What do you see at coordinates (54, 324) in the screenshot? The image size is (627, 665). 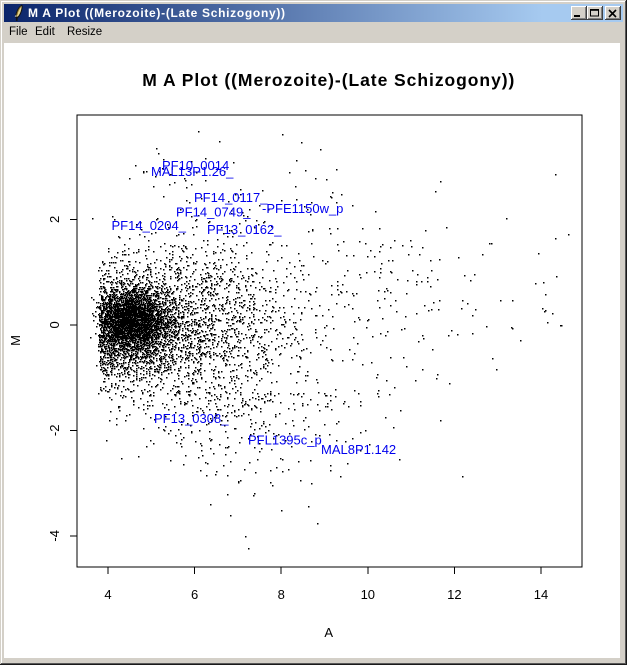 I see `svg-text: 0` at bounding box center [54, 324].